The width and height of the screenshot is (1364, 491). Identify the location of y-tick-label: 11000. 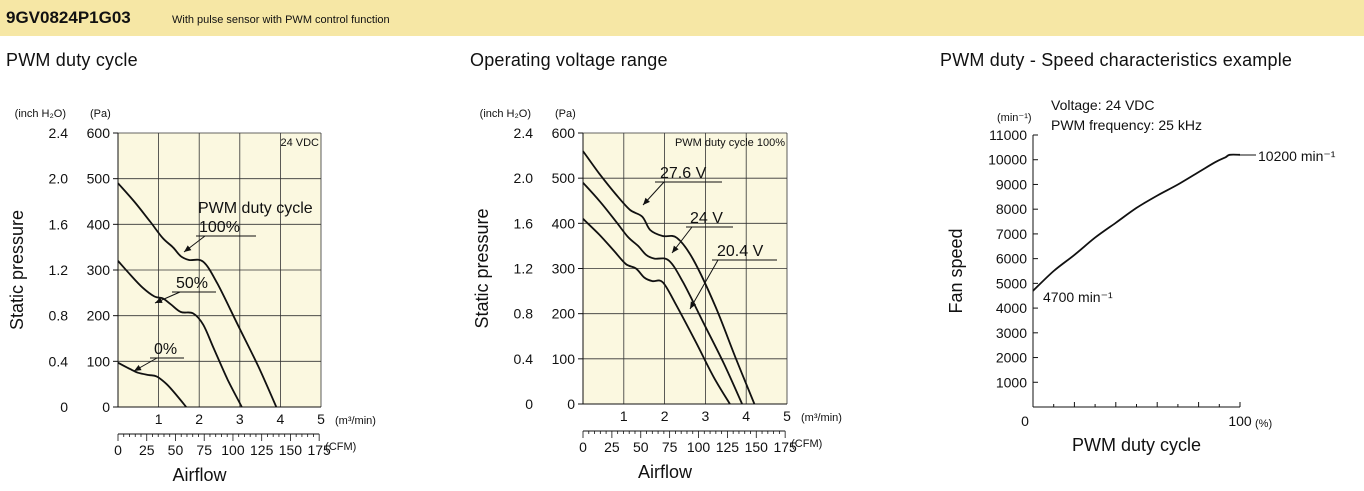
(1008, 135).